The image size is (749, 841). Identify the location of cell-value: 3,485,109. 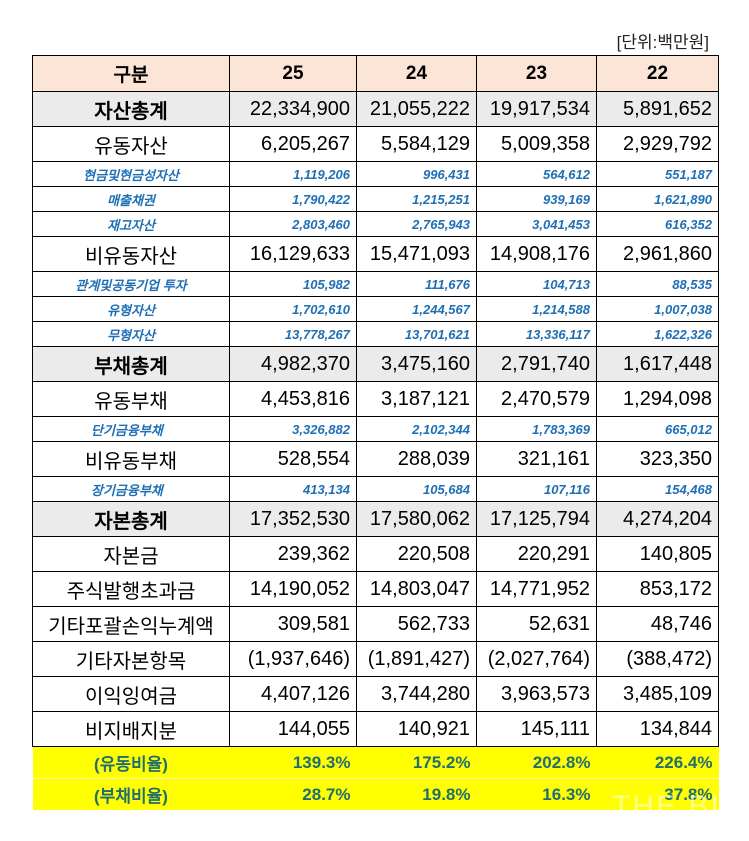
(657, 694).